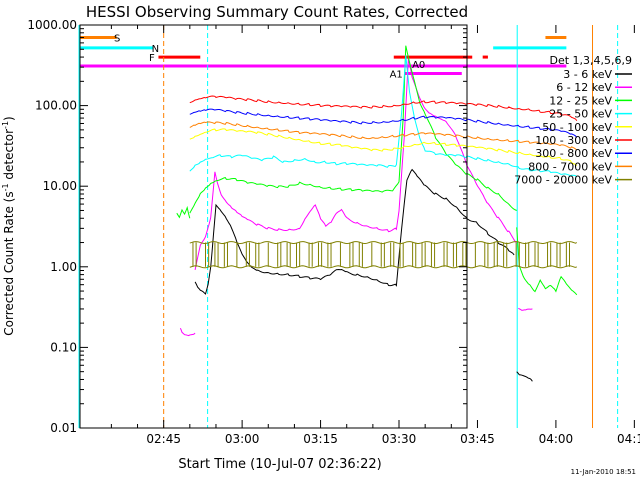 The width and height of the screenshot is (640, 480). Describe the element at coordinates (155, 49) in the screenshot. I see `flag-label-n: N` at that location.